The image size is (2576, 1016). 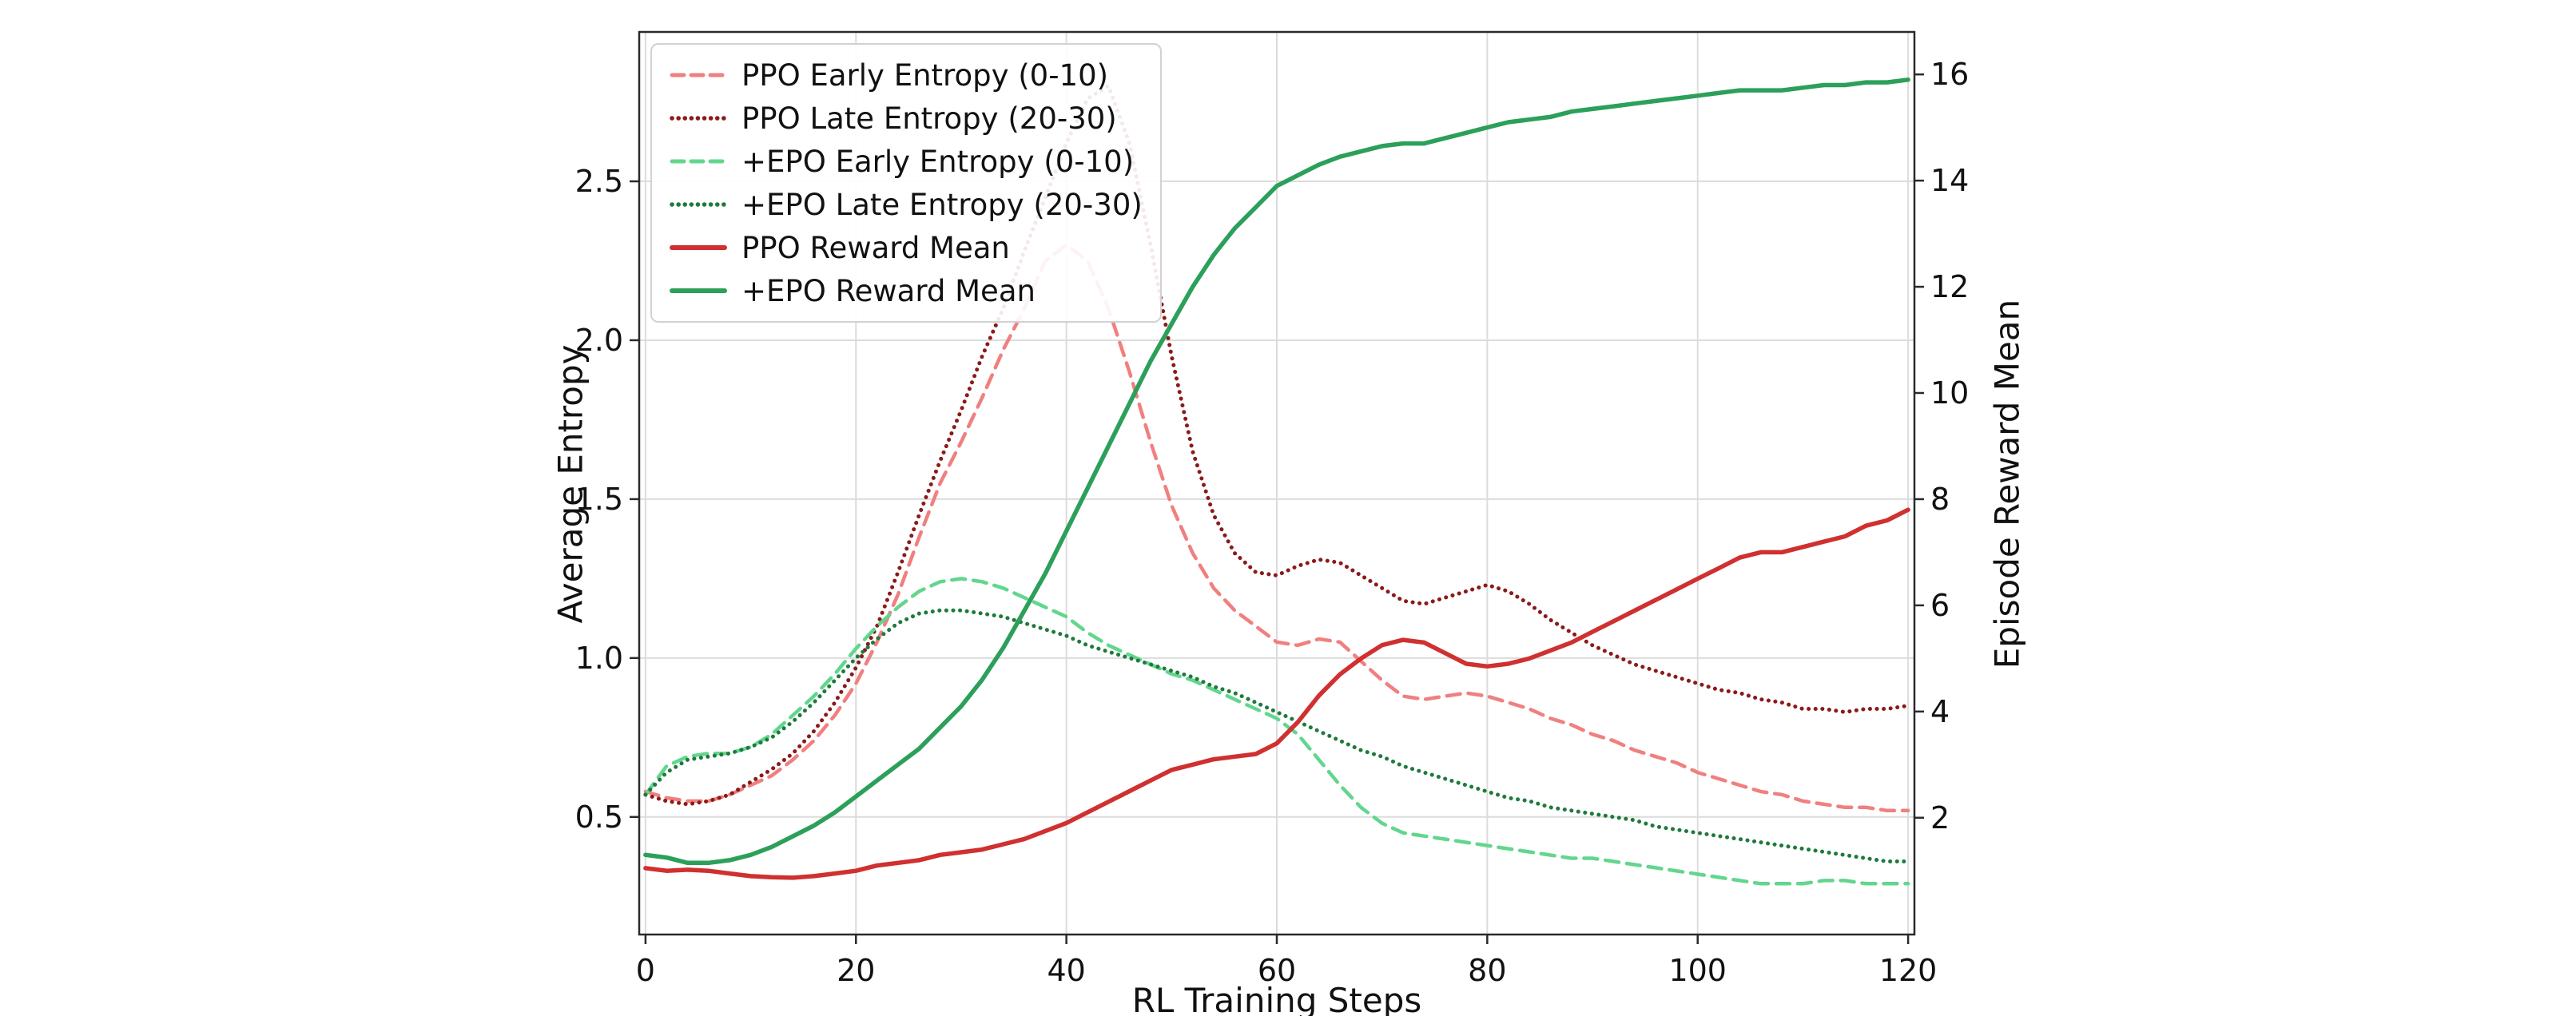 I want to click on series-line-epo-early-entropy, so click(x=1276, y=732).